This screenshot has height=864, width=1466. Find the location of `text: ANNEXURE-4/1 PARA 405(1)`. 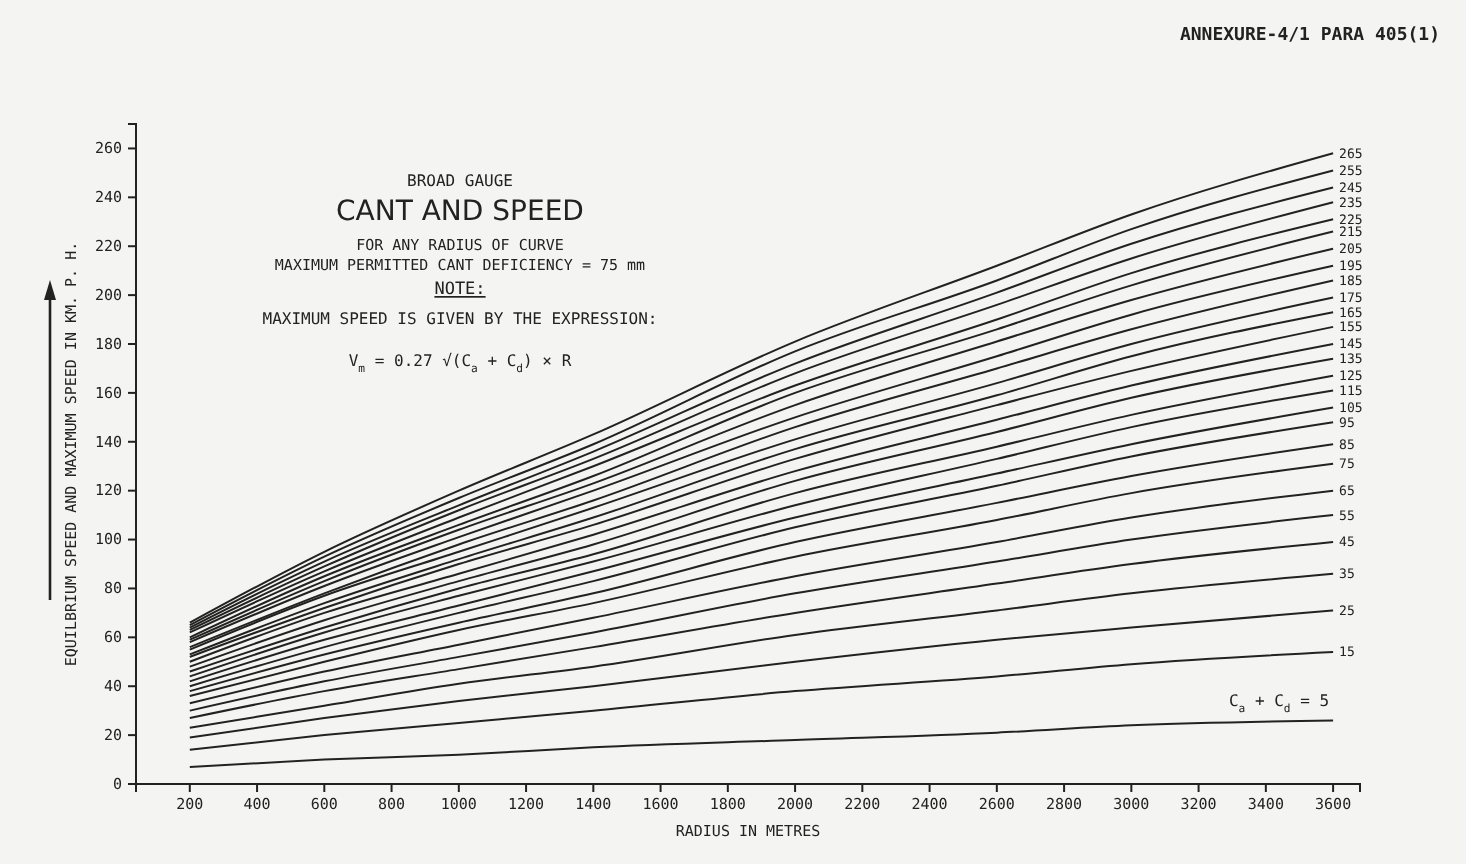

text: ANNEXURE-4/1 PARA 405(1) is located at coordinates (1309, 36).